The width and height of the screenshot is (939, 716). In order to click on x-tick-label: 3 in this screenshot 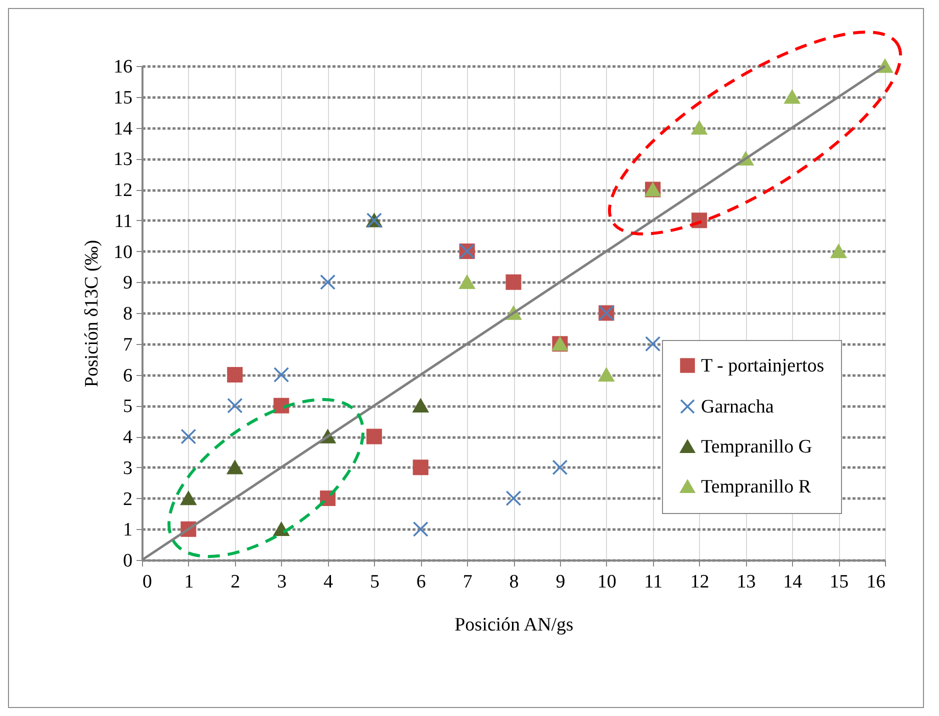, I will do `click(282, 582)`.